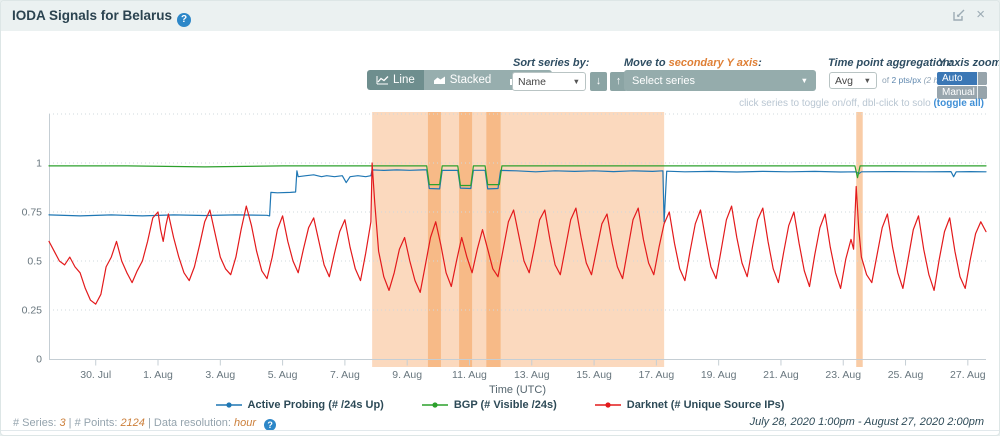  Describe the element at coordinates (969, 63) in the screenshot. I see `y-axis-zoom-label: Y axis zoom:` at that location.